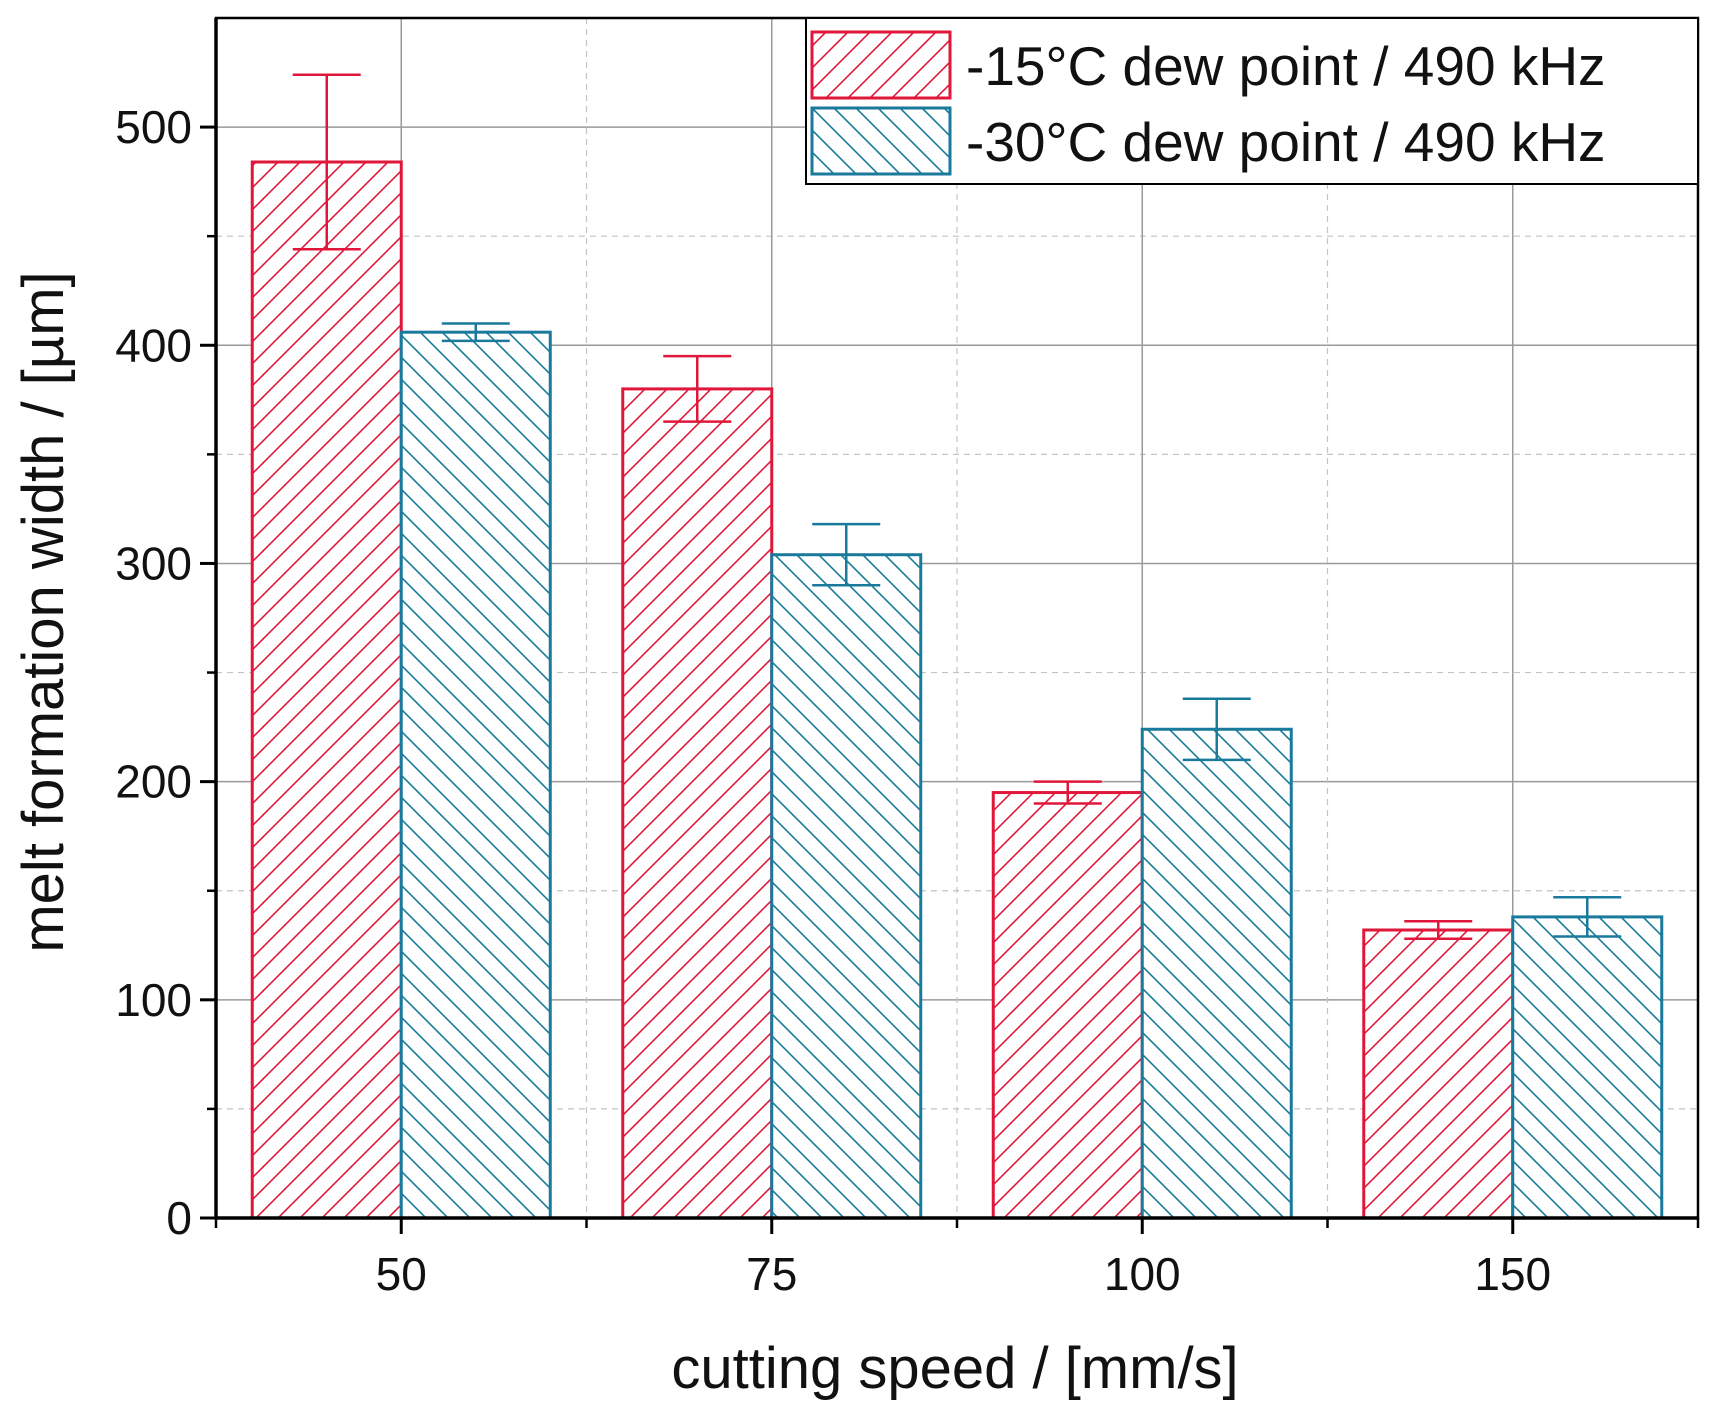 This screenshot has width=1713, height=1402. Describe the element at coordinates (954, 1368) in the screenshot. I see `x-axis-title: cutting speed / [mm/s]` at that location.